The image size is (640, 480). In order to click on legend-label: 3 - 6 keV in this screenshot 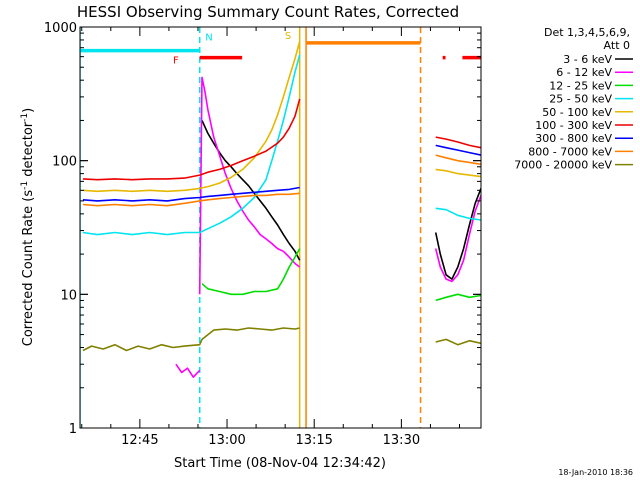, I will do `click(587, 59)`.